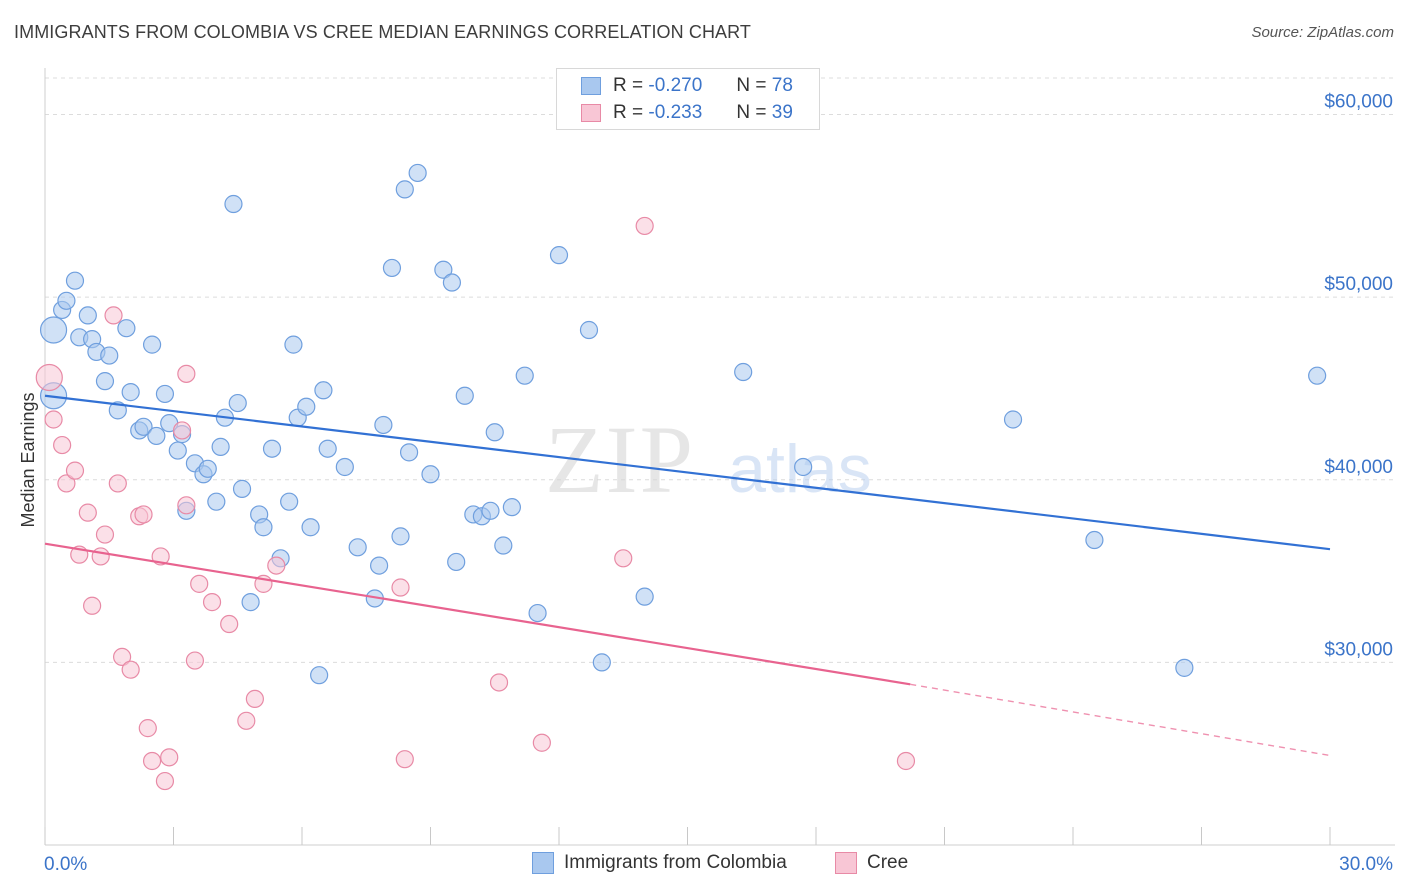 The width and height of the screenshot is (1406, 892). I want to click on legend-swatch-colombia, so click(591, 86).